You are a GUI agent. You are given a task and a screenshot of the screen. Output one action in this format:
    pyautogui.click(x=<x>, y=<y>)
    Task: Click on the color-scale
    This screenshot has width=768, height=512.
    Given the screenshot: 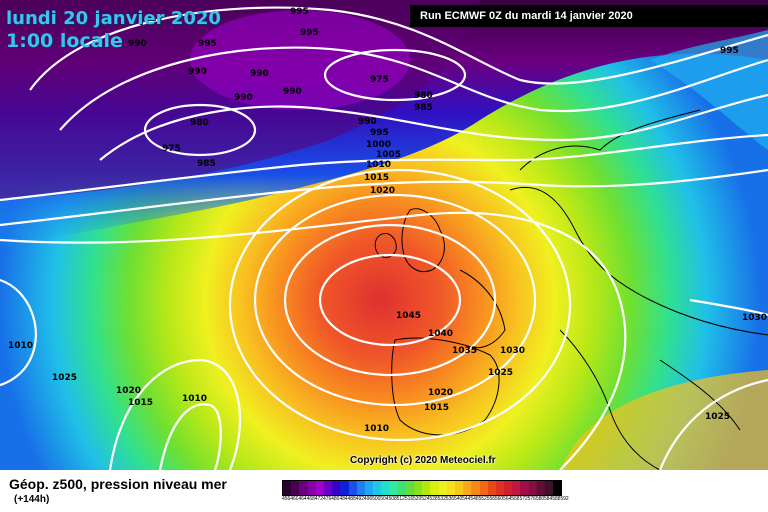 What is the action you would take?
    pyautogui.click(x=422, y=488)
    